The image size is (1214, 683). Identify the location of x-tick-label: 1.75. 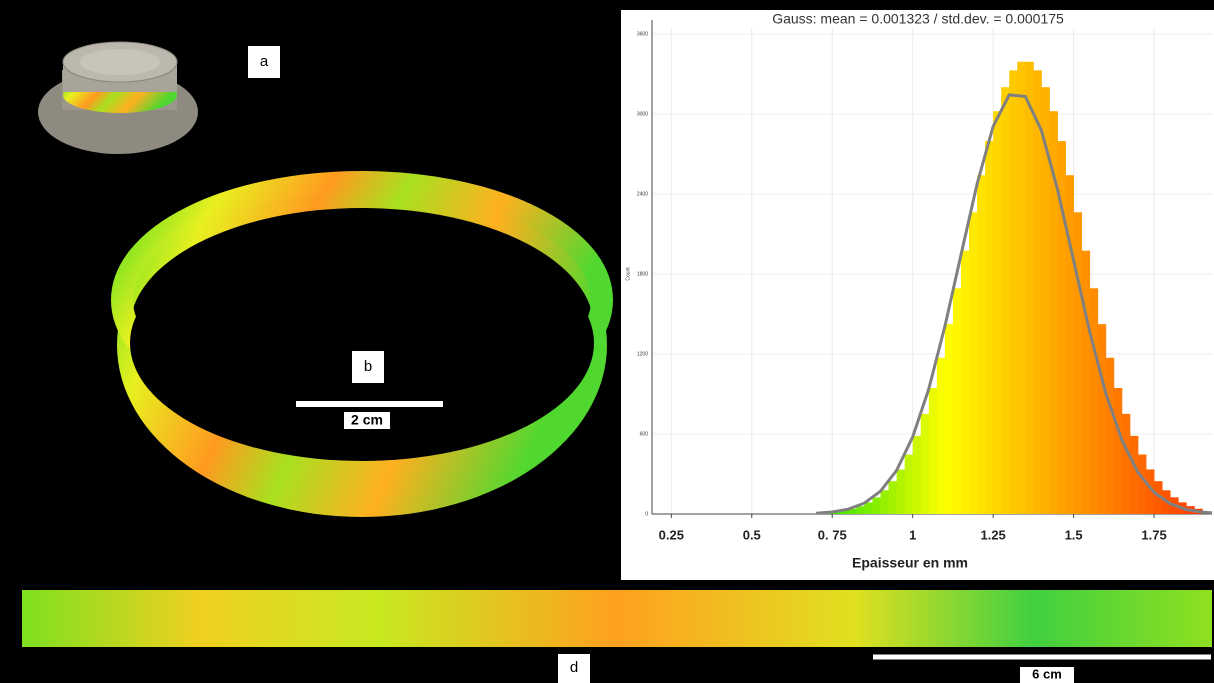
(1153, 534).